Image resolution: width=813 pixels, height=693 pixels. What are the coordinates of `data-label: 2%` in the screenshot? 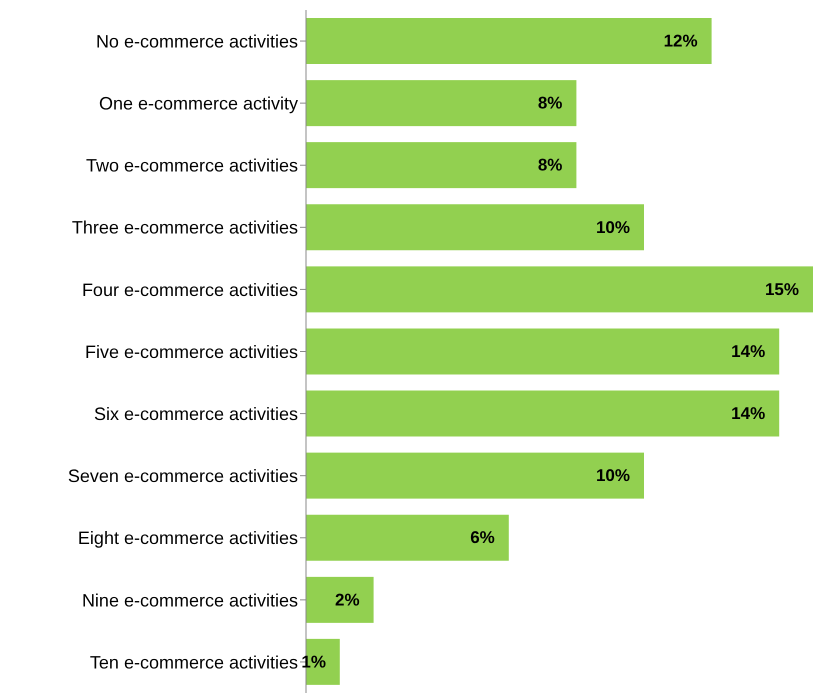 It's located at (347, 600).